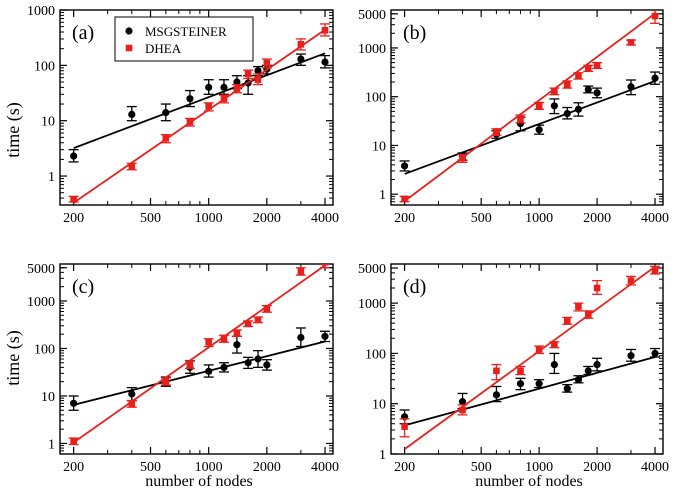 Image resolution: width=674 pixels, height=491 pixels. Describe the element at coordinates (325, 218) in the screenshot. I see `x-tick-label: 4000` at that location.